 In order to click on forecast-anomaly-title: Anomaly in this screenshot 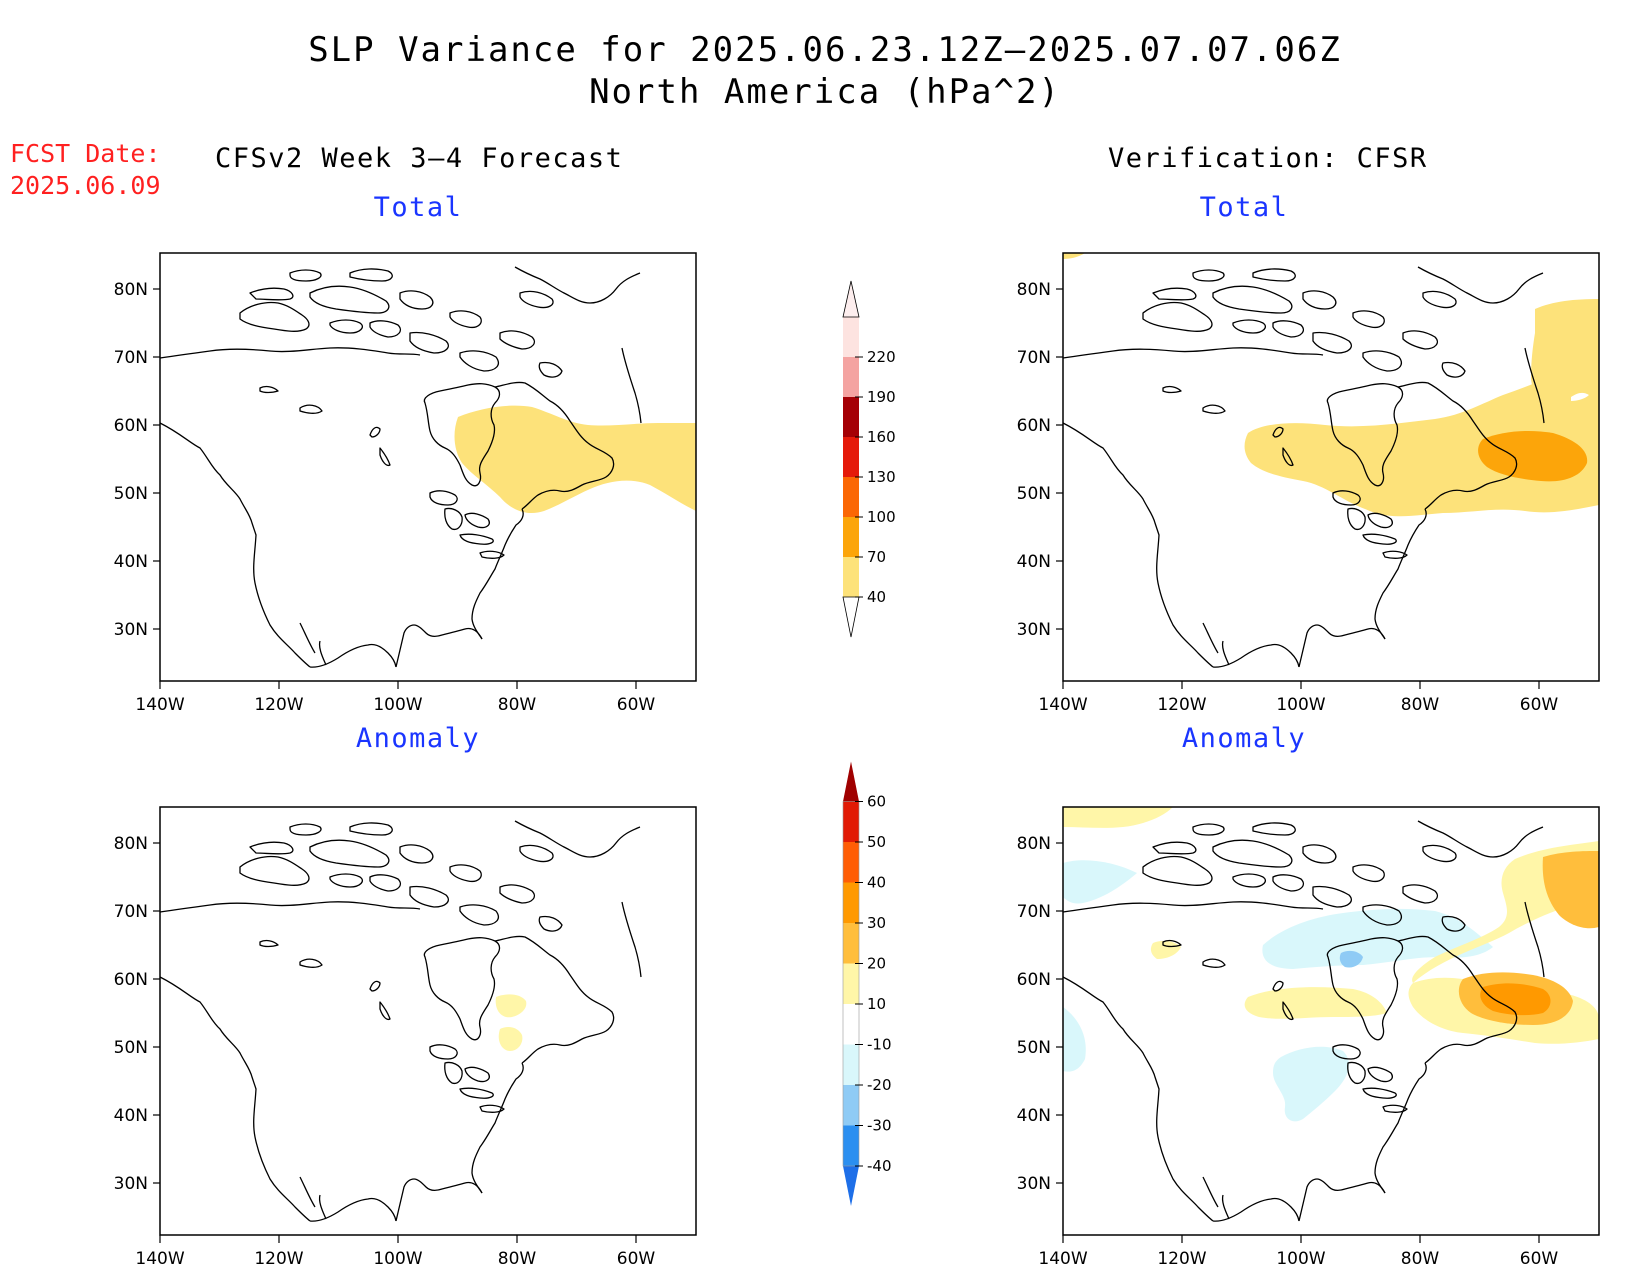, I will do `click(418, 738)`.